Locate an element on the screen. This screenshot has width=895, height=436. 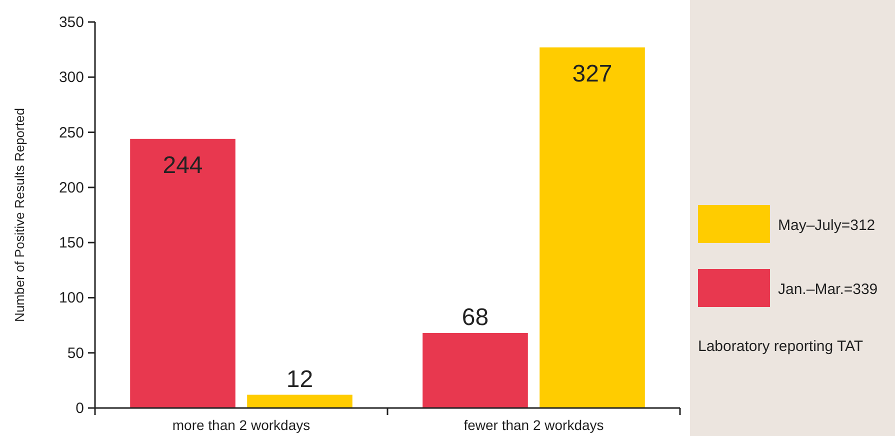
y-tick-label: 300 is located at coordinates (71, 77).